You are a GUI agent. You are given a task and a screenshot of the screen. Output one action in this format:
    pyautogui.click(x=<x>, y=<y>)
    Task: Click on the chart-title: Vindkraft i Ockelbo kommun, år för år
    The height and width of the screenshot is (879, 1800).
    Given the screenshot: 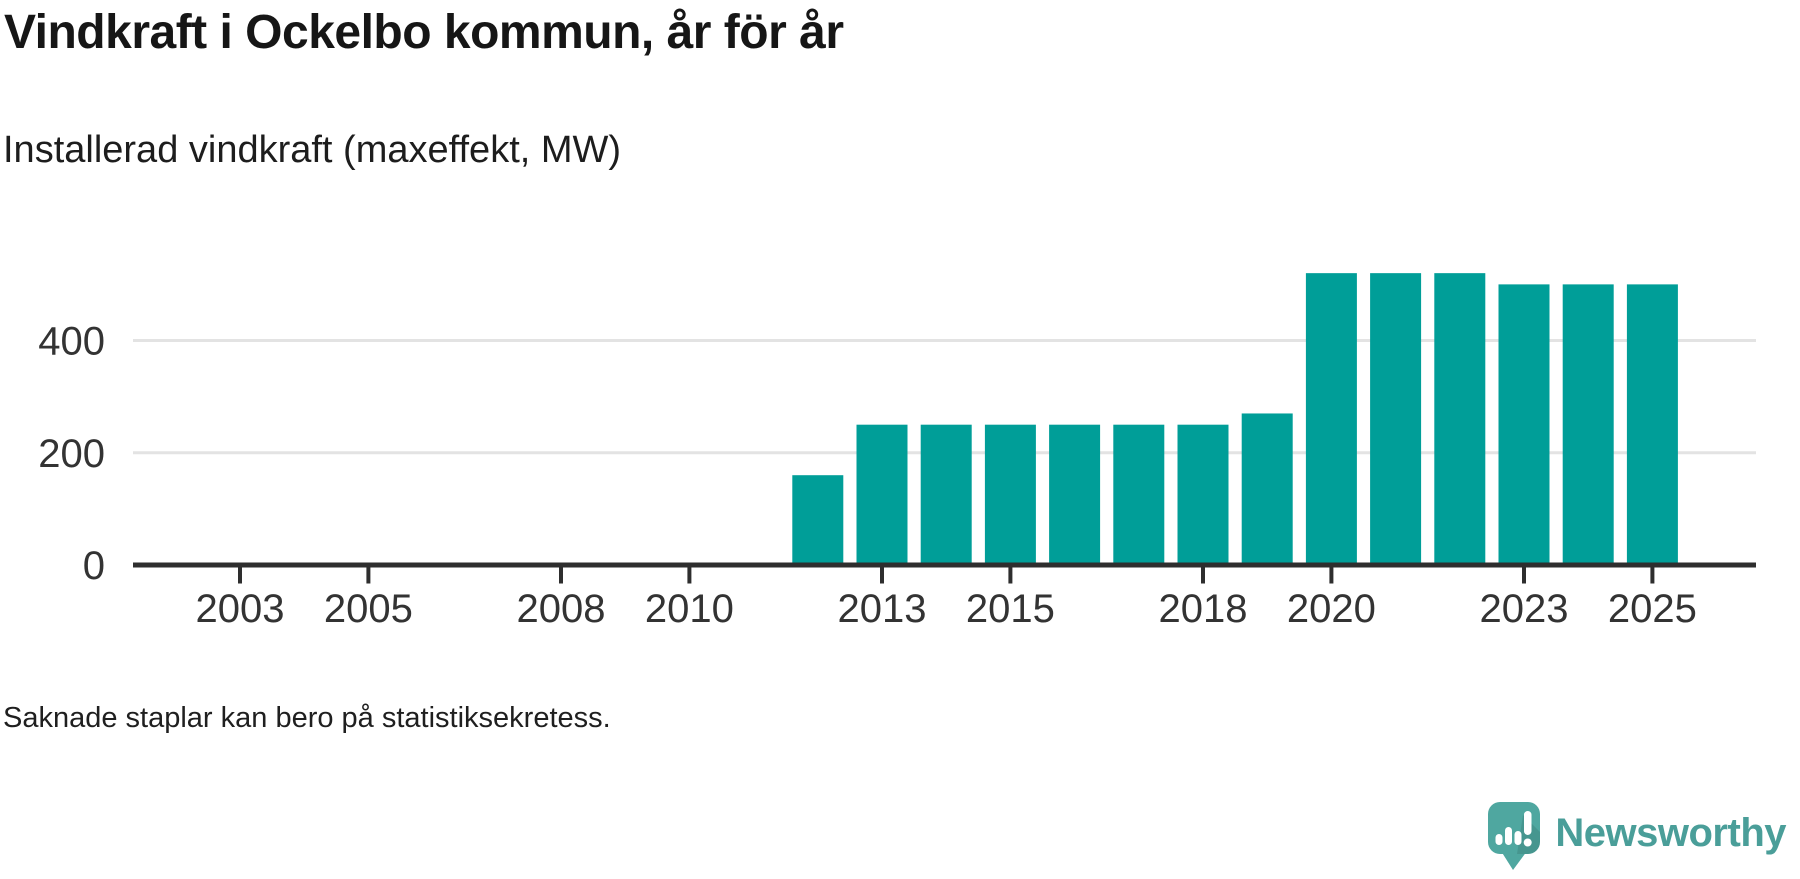 What is the action you would take?
    pyautogui.click(x=424, y=32)
    